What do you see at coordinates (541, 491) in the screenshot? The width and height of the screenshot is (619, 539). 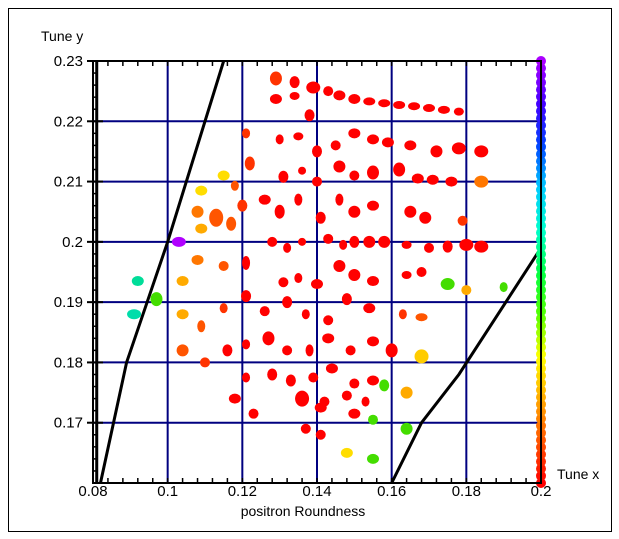 I see `x-tick-label: 0.2` at bounding box center [541, 491].